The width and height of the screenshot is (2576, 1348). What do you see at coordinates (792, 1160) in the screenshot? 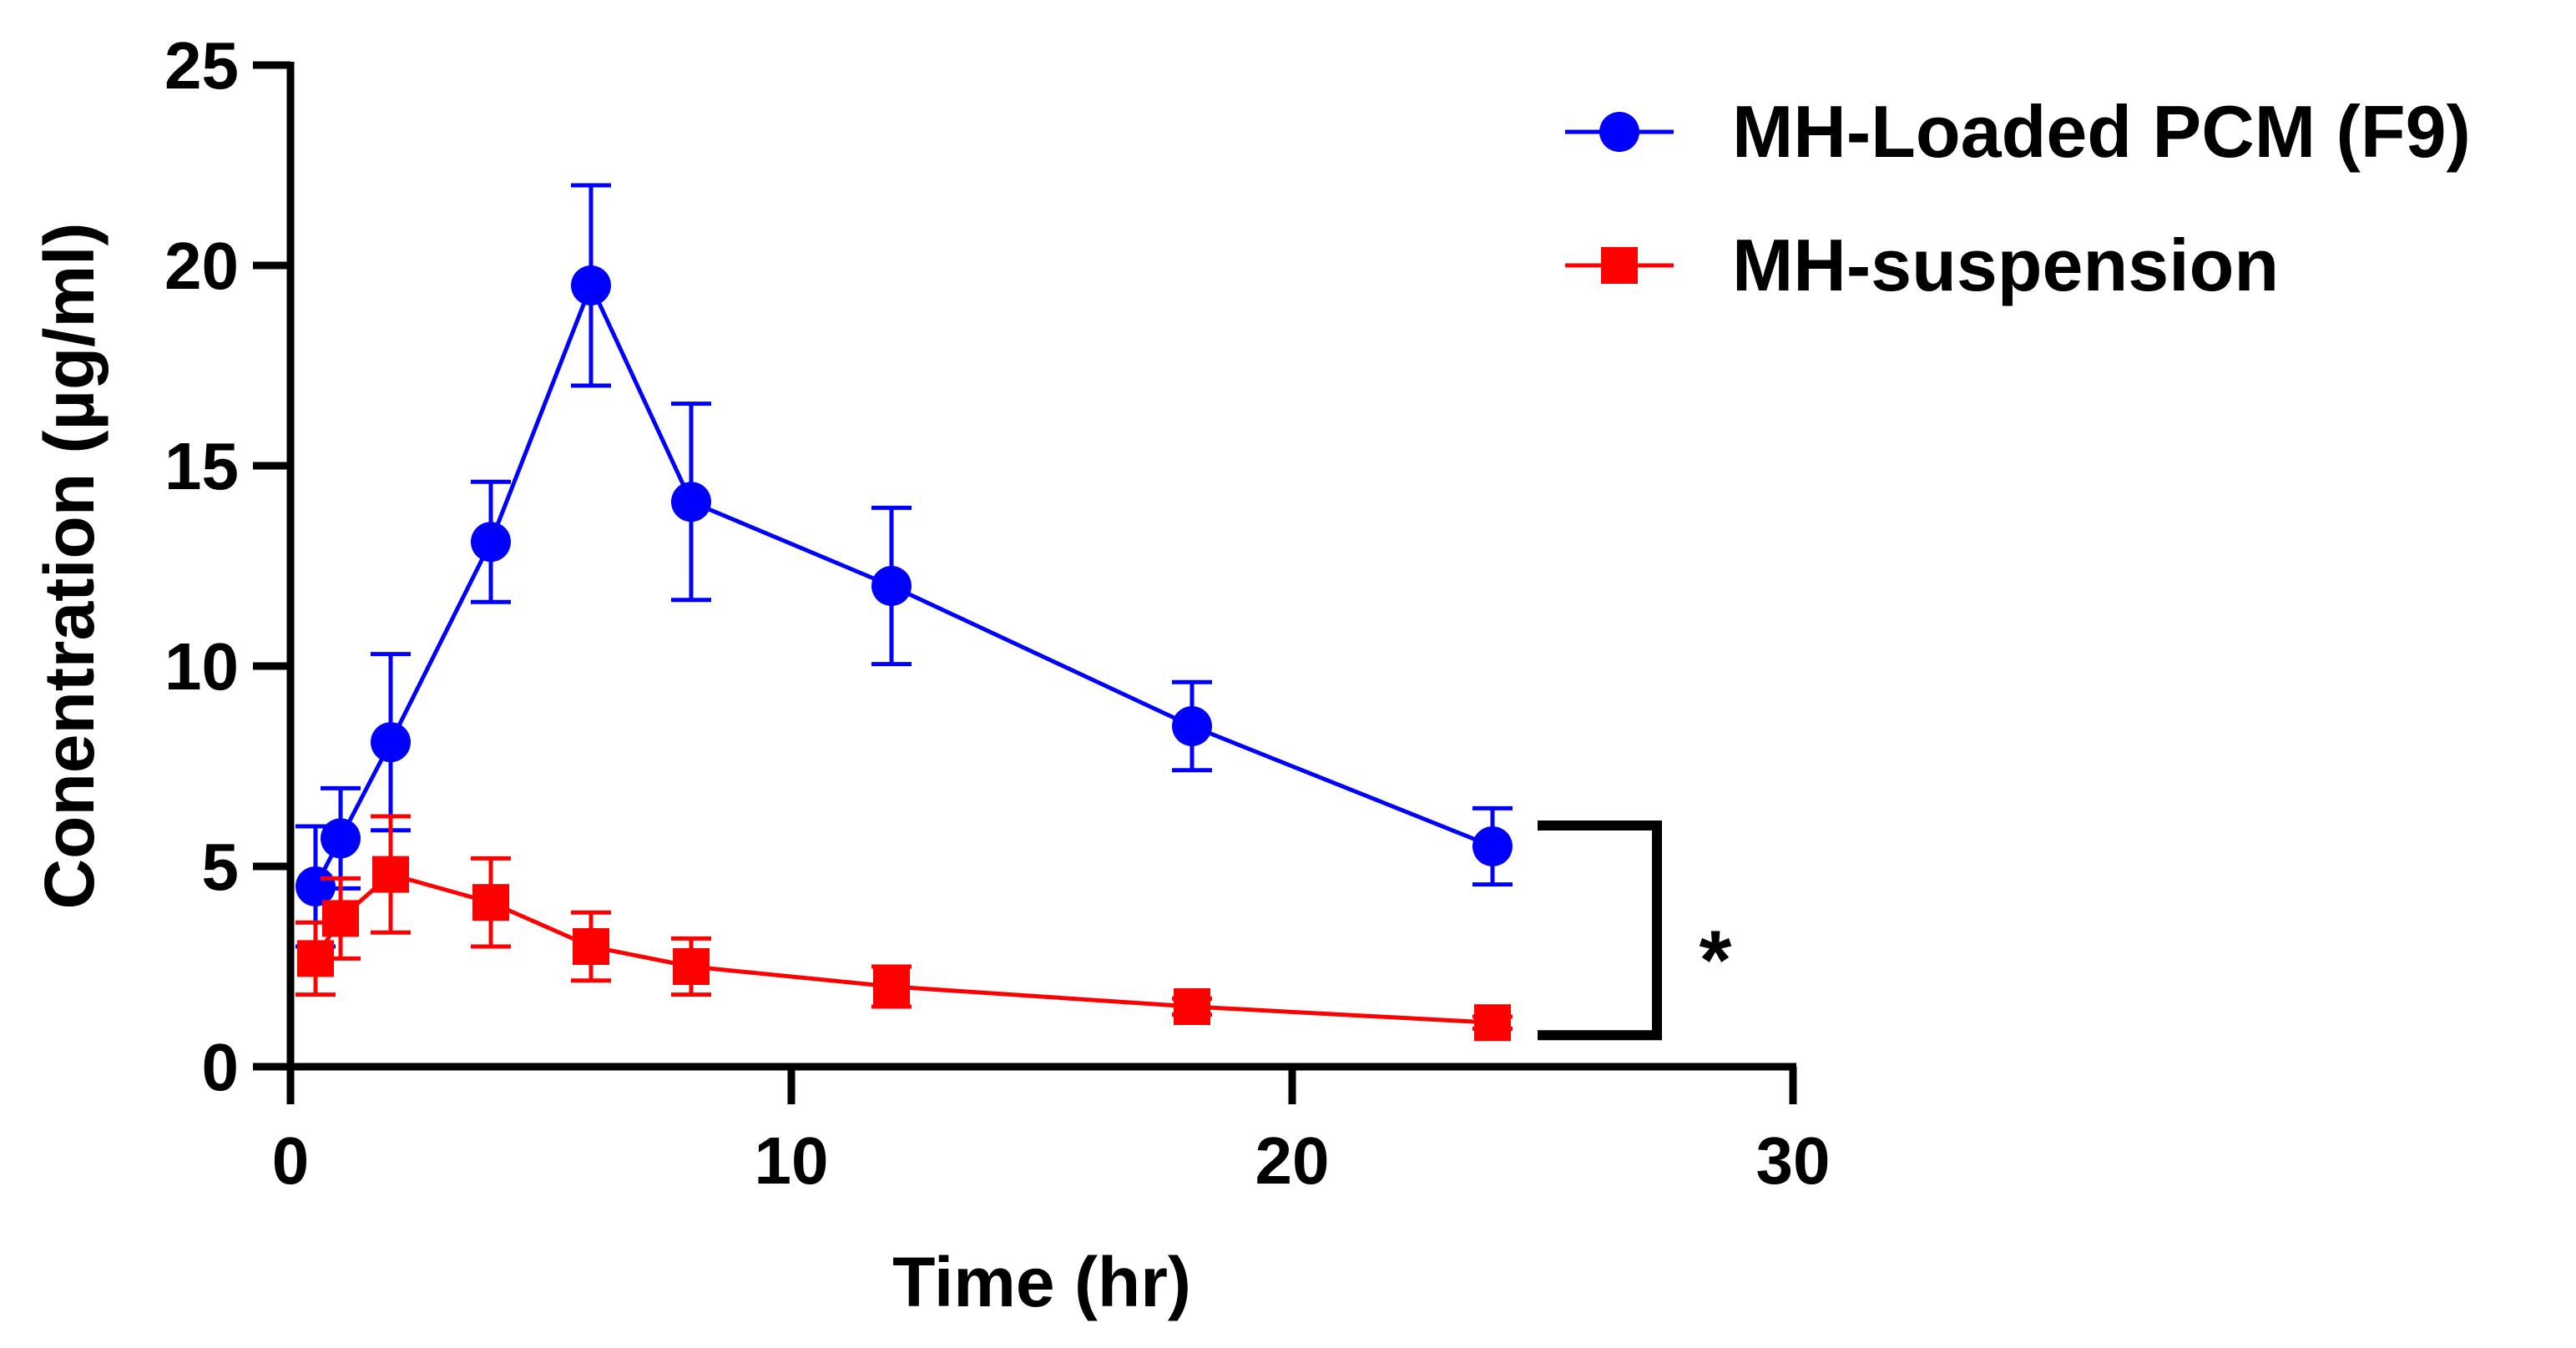
I see `x-tick-label: 10` at bounding box center [792, 1160].